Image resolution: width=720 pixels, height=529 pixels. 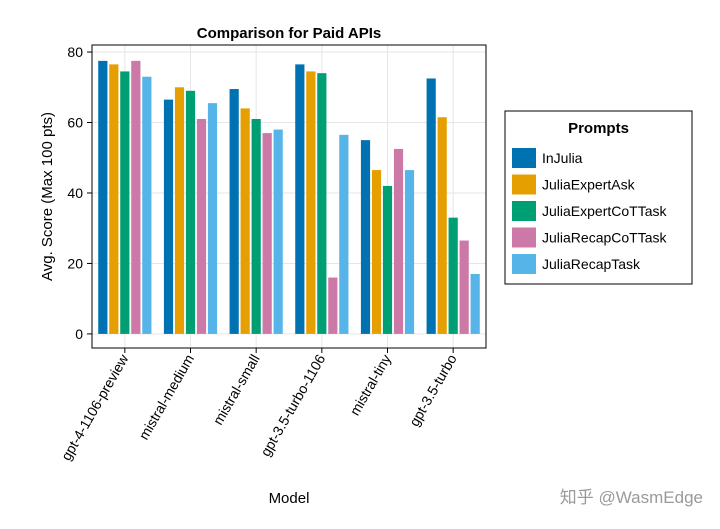 I want to click on legend-box, so click(x=598, y=197).